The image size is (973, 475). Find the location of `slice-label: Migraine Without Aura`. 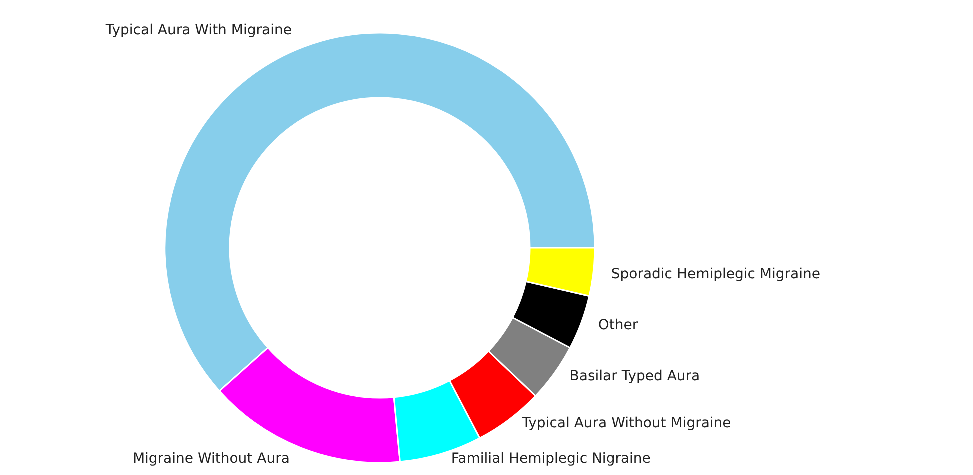

slice-label: Migraine Without Aura is located at coordinates (211, 459).